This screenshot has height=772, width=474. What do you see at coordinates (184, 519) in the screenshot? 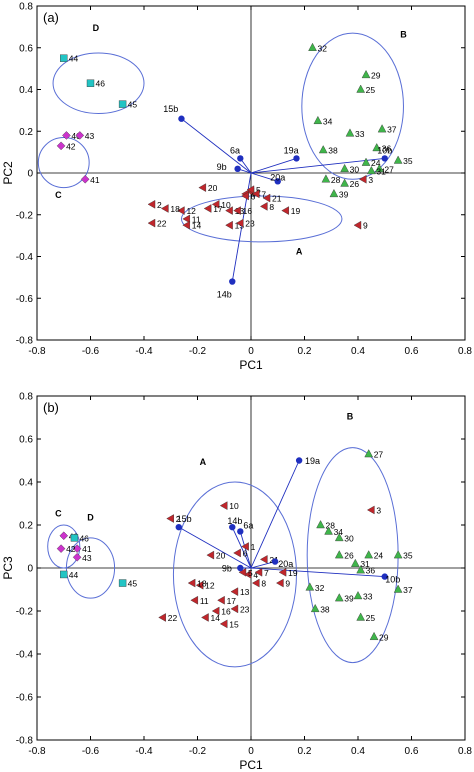
I see `biplot-vector-label: 15b` at bounding box center [184, 519].